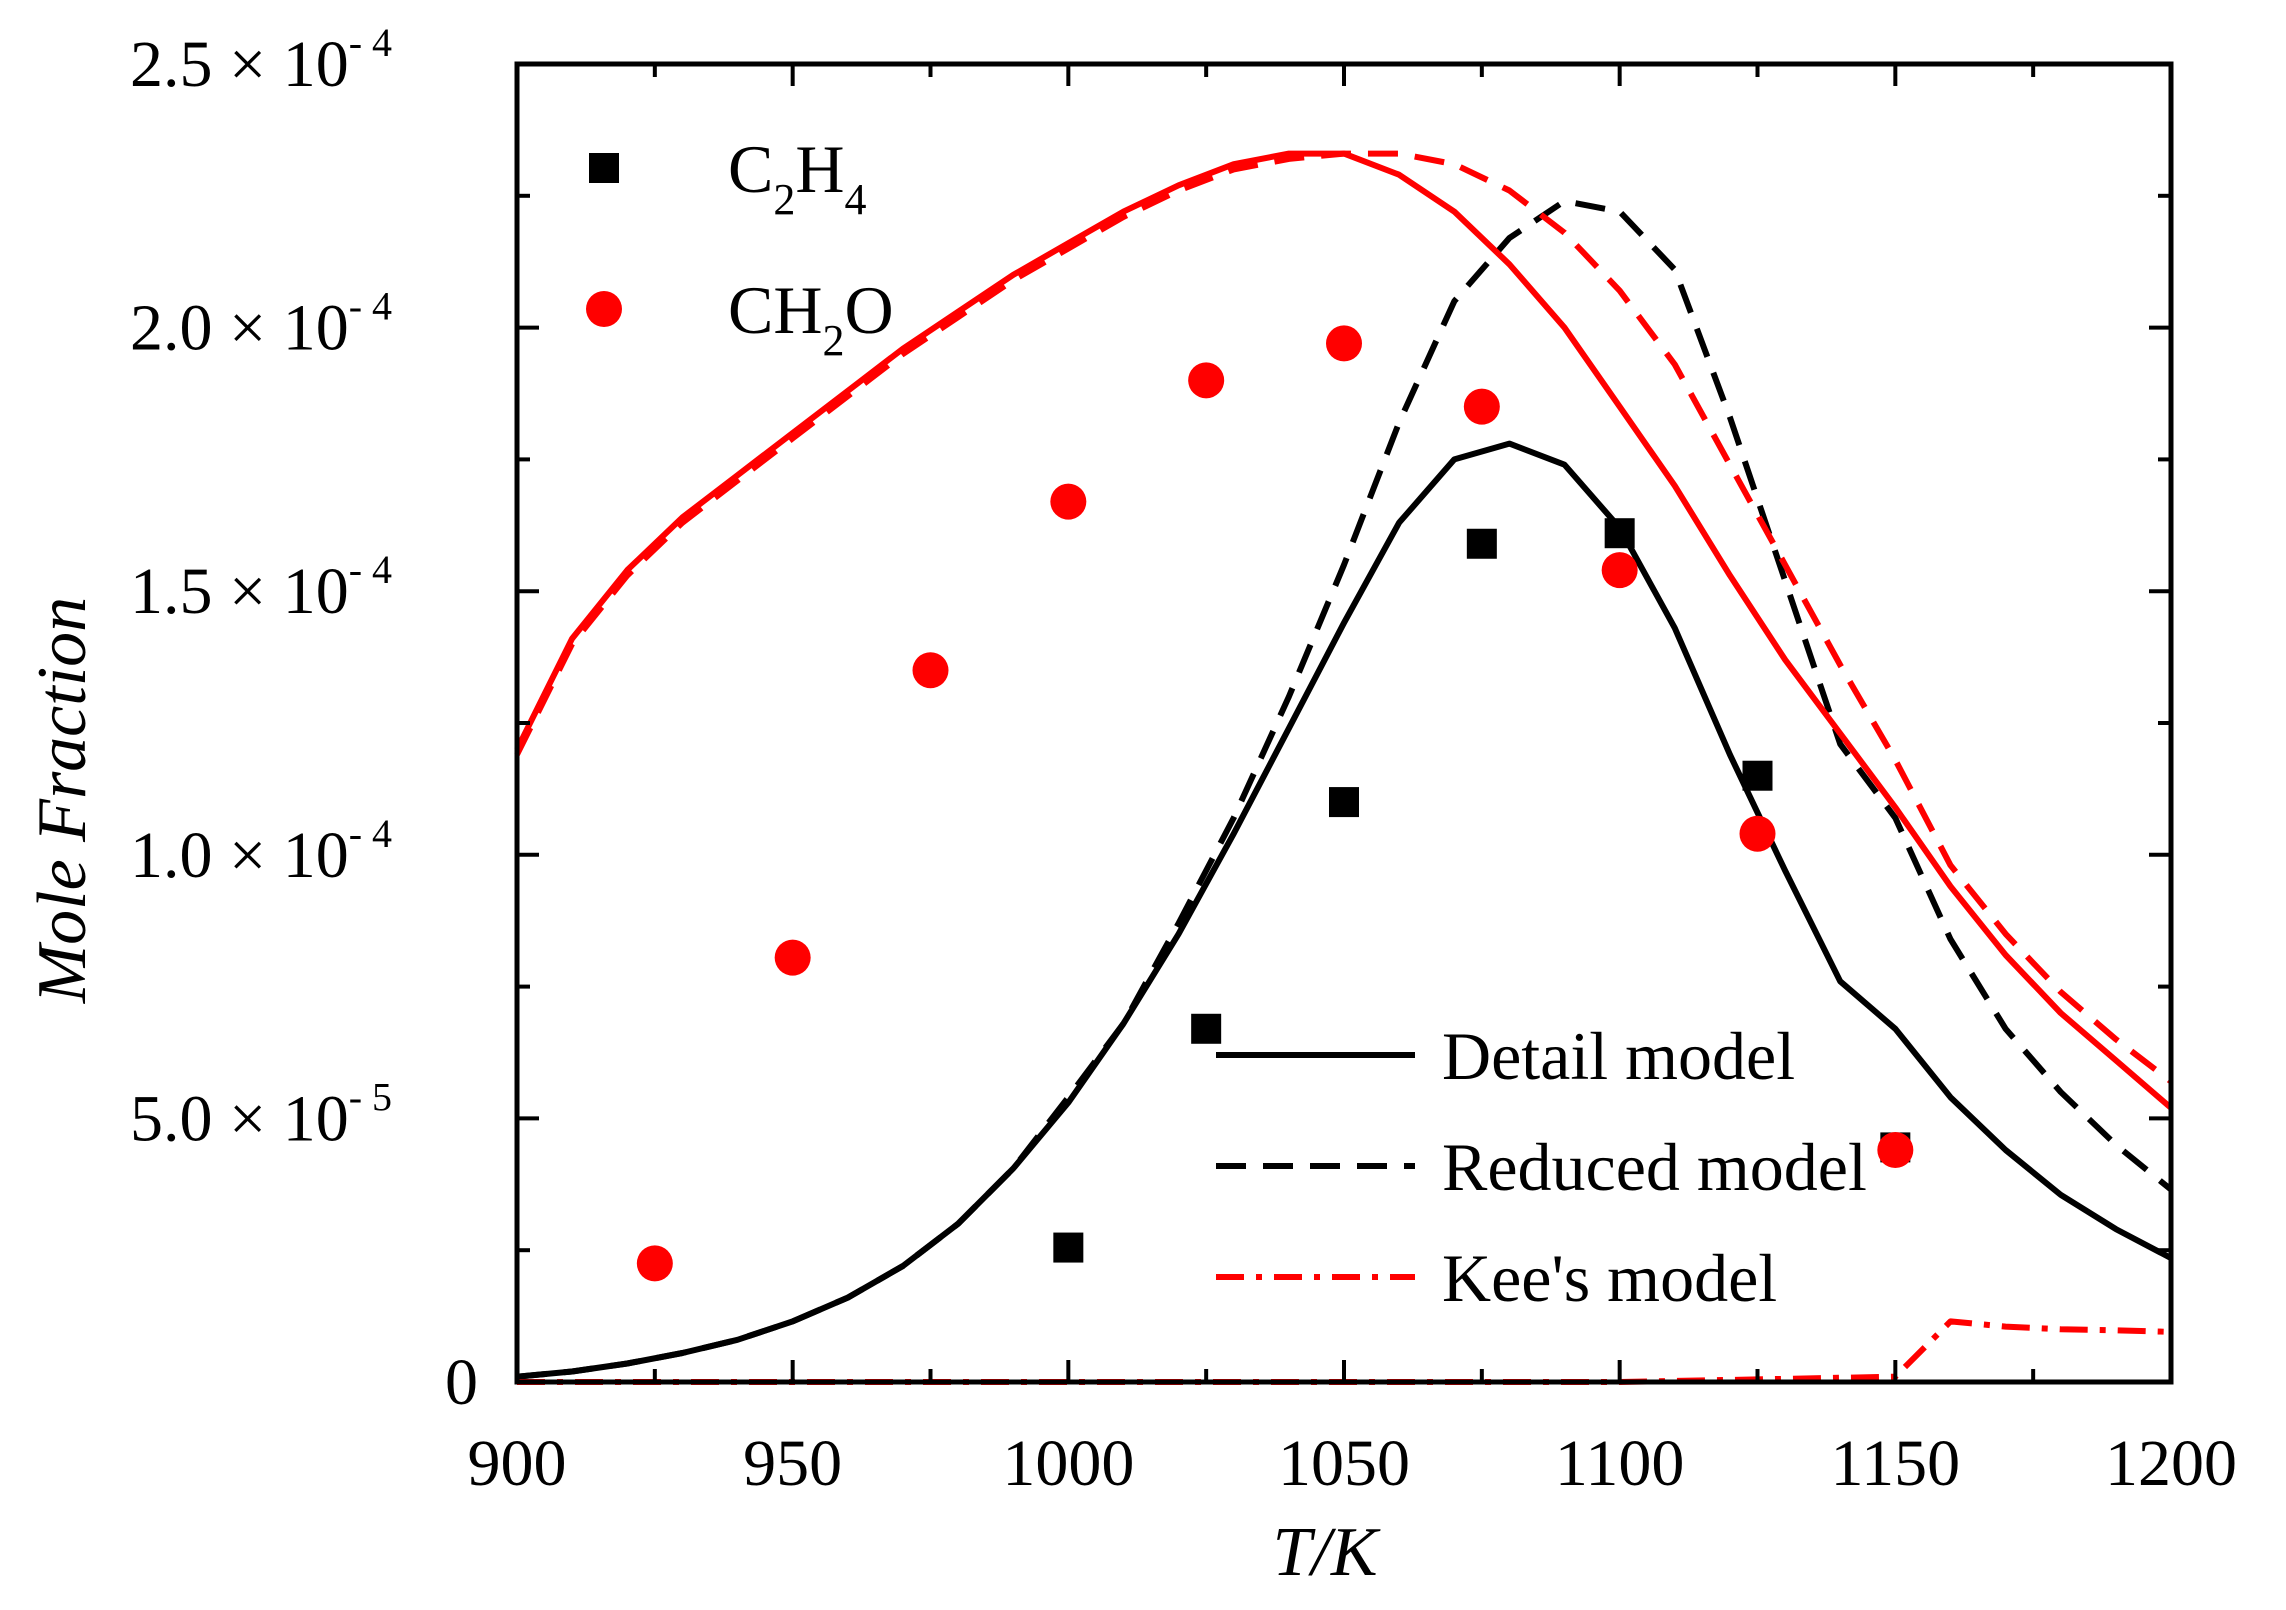 The width and height of the screenshot is (2286, 1610). What do you see at coordinates (1068, 1463) in the screenshot?
I see `x-tick-label-2: 1000` at bounding box center [1068, 1463].